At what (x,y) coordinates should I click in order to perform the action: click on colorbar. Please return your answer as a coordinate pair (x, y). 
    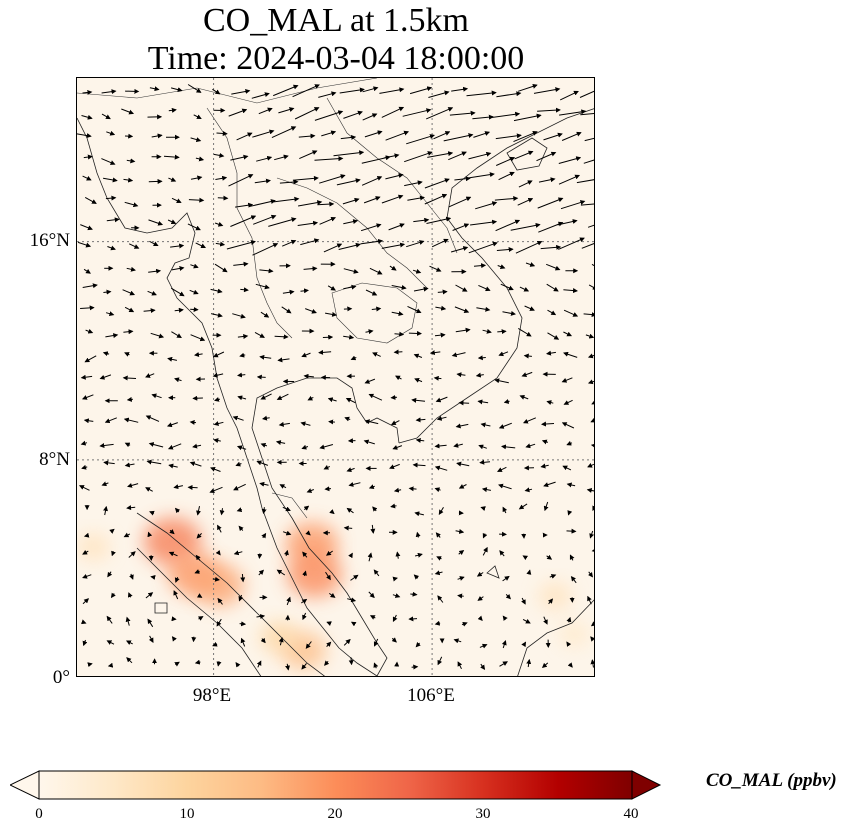
    Looking at the image, I should click on (336, 785).